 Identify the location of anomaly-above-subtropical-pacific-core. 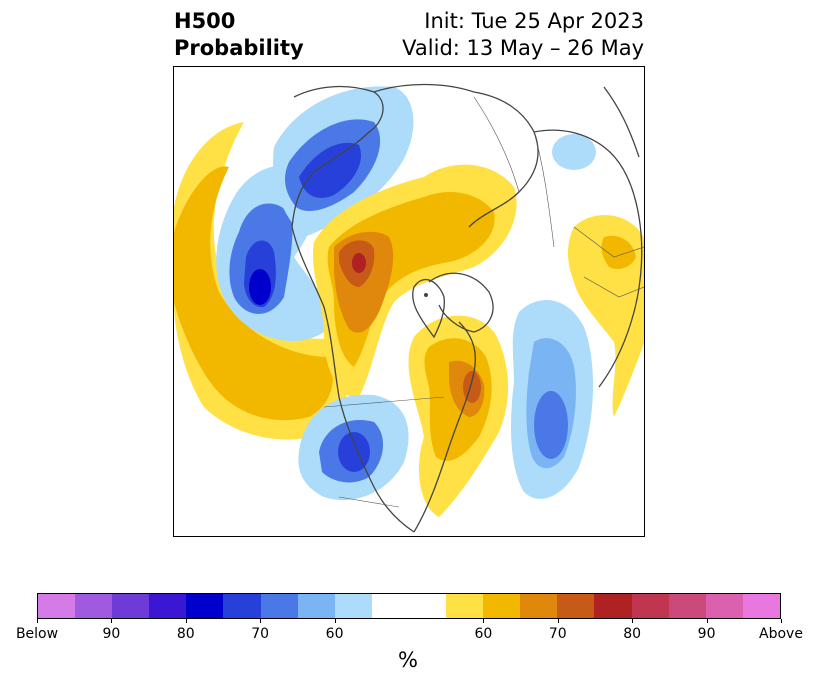
(253, 293).